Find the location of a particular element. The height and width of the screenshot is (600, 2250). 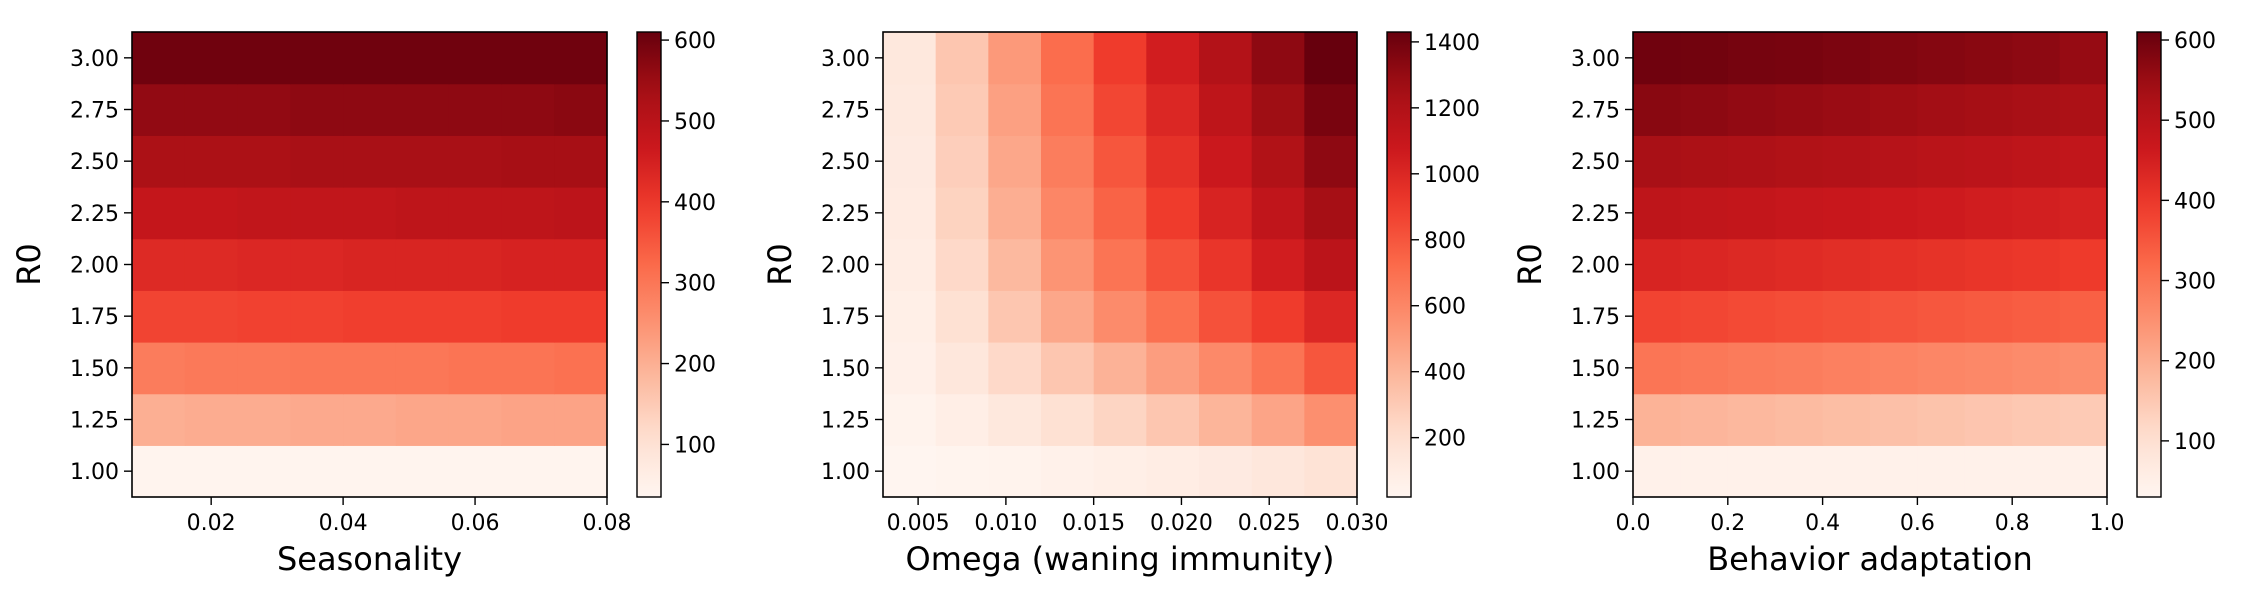

colorbar-tick-label: 400 is located at coordinates (1445, 373).